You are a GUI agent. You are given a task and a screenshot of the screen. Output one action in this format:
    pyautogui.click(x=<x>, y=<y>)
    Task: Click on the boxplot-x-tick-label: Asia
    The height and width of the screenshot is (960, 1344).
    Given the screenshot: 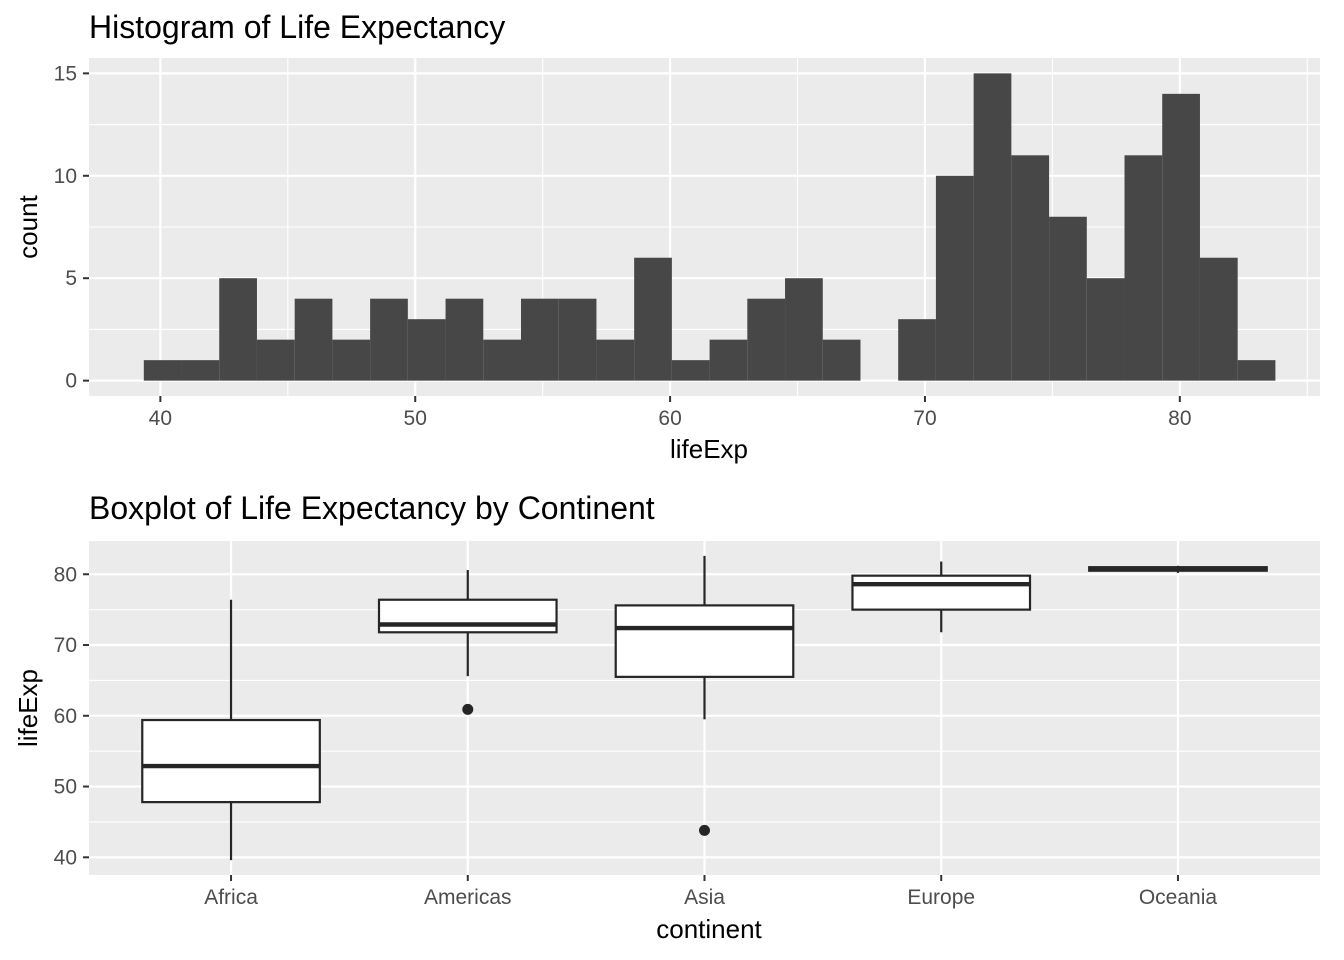 What is the action you would take?
    pyautogui.click(x=704, y=897)
    